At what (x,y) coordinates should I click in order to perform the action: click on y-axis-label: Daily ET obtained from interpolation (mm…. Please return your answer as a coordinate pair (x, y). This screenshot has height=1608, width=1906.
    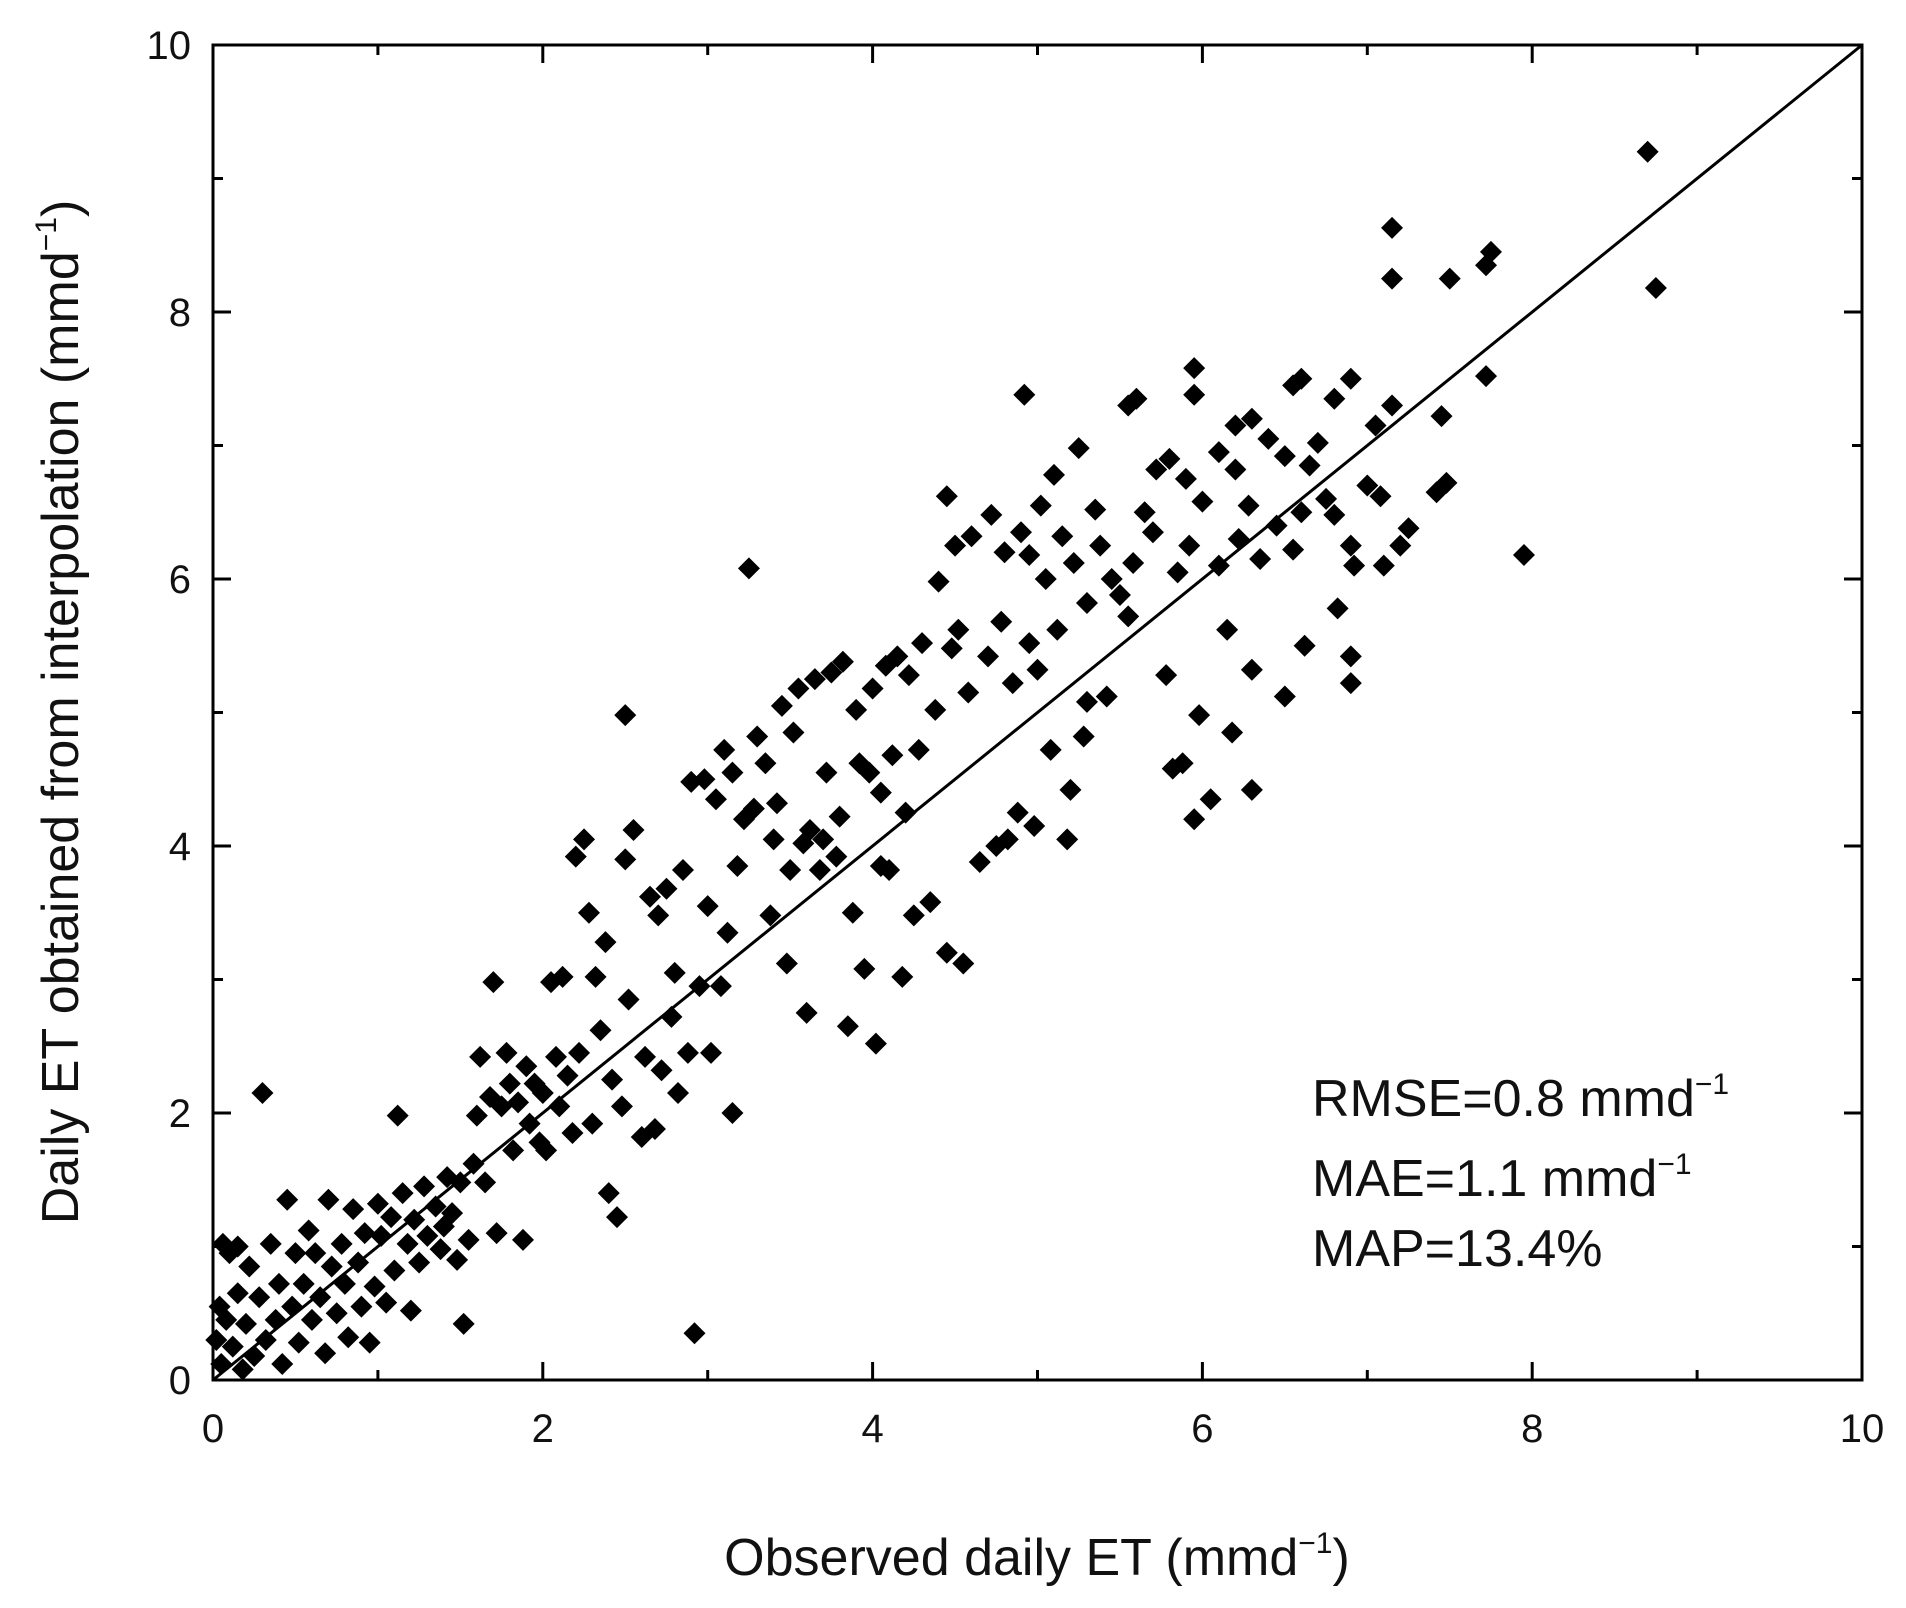
    Looking at the image, I should click on (60, 712).